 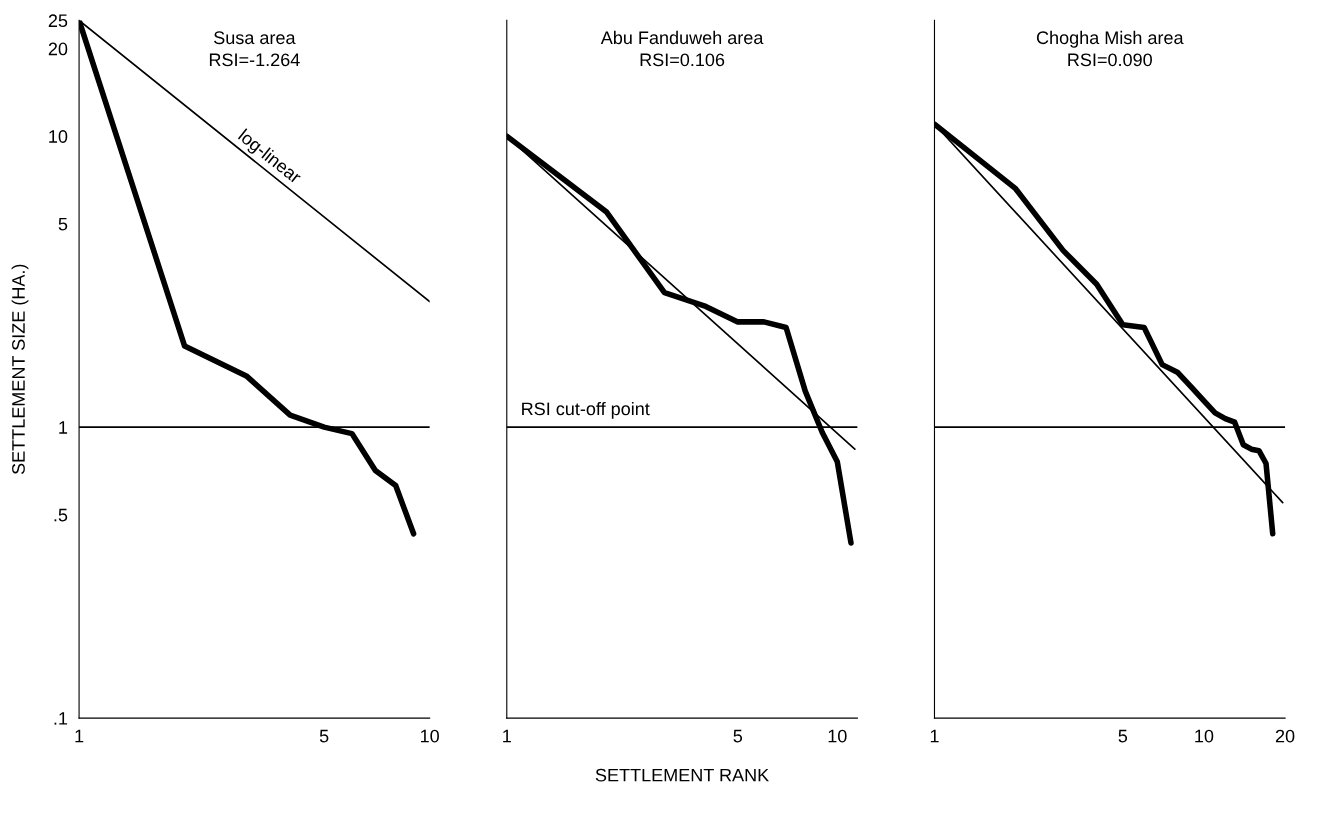 I want to click on y-tick-label: 5, so click(x=63, y=224).